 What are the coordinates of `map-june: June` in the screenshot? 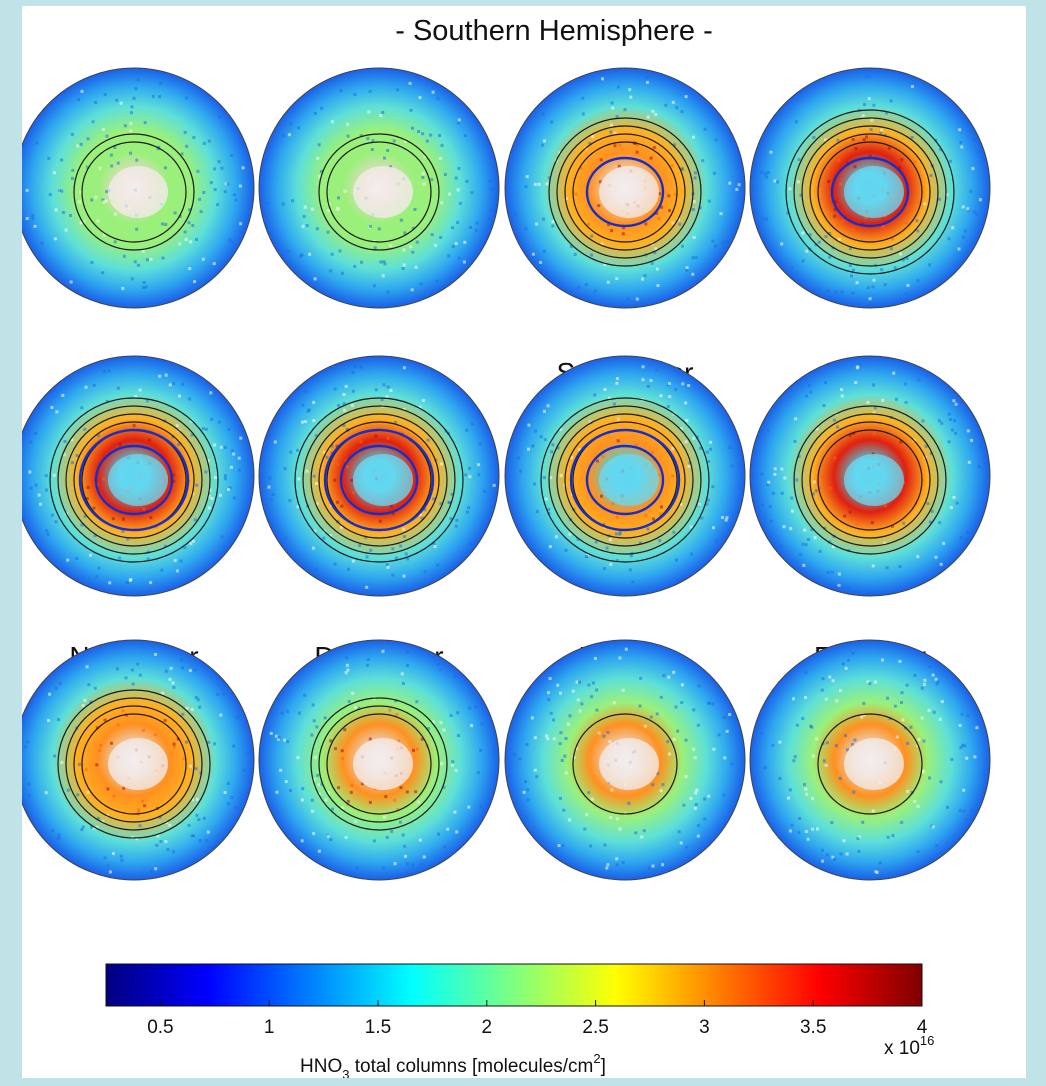 It's located at (870, 188).